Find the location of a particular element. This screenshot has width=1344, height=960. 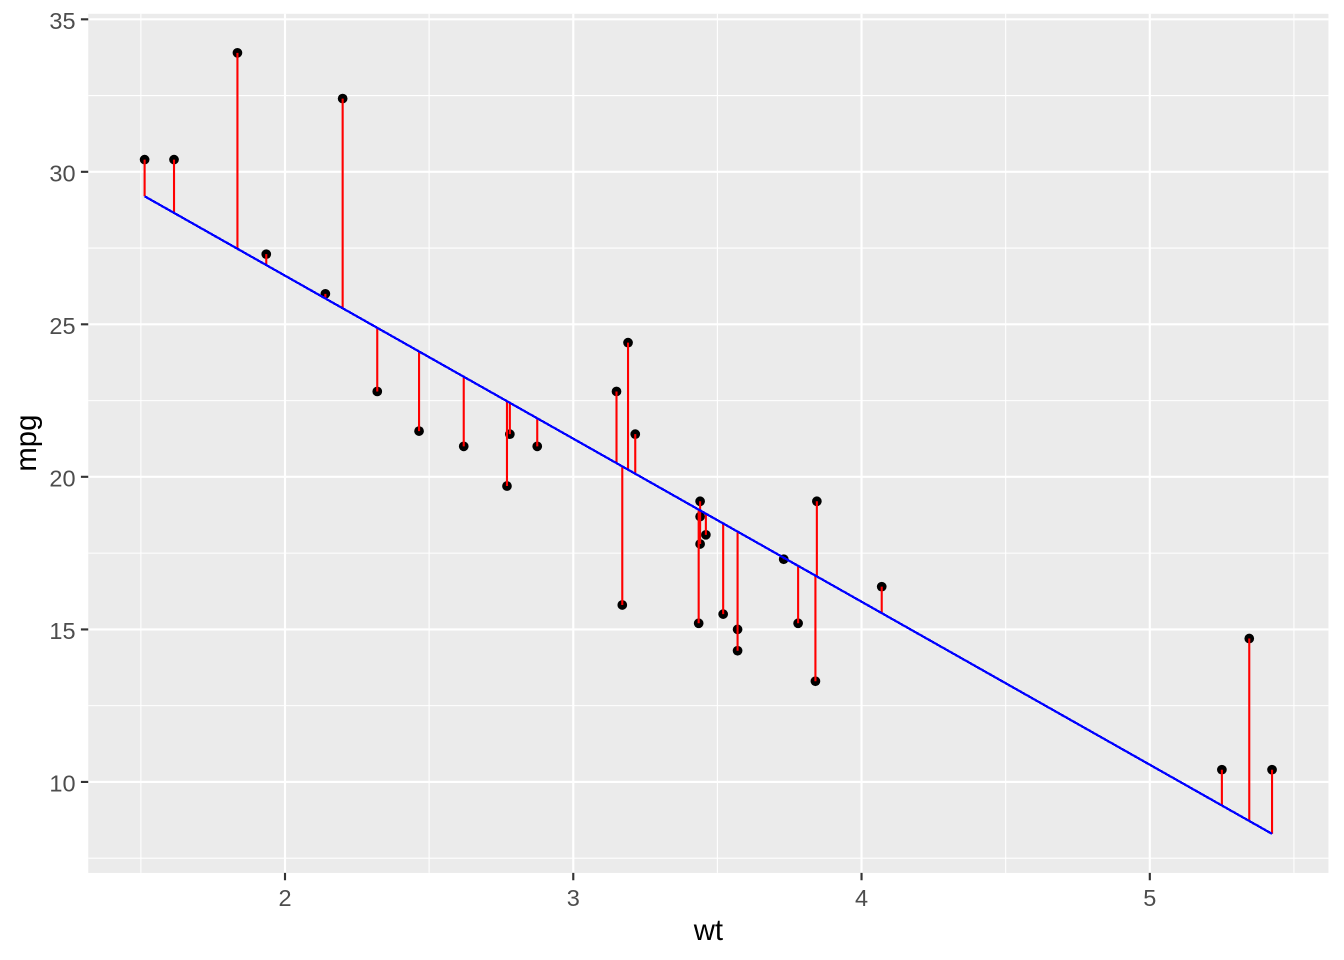

svg-text: 15 is located at coordinates (62, 631).